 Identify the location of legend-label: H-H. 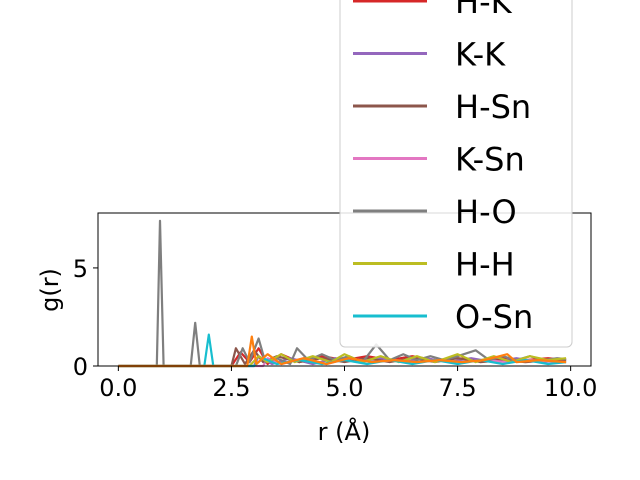
(485, 265).